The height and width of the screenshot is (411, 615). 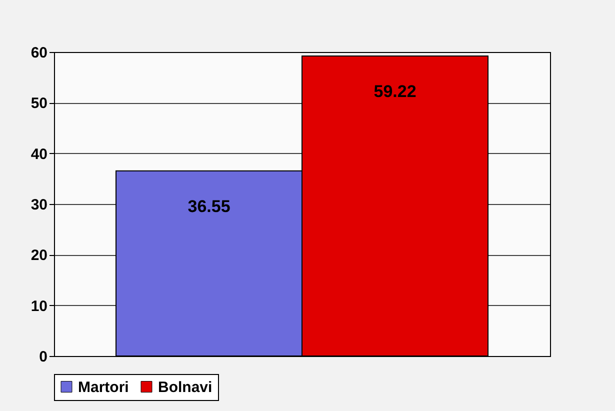 What do you see at coordinates (39, 154) in the screenshot?
I see `y-tick-label: 40` at bounding box center [39, 154].